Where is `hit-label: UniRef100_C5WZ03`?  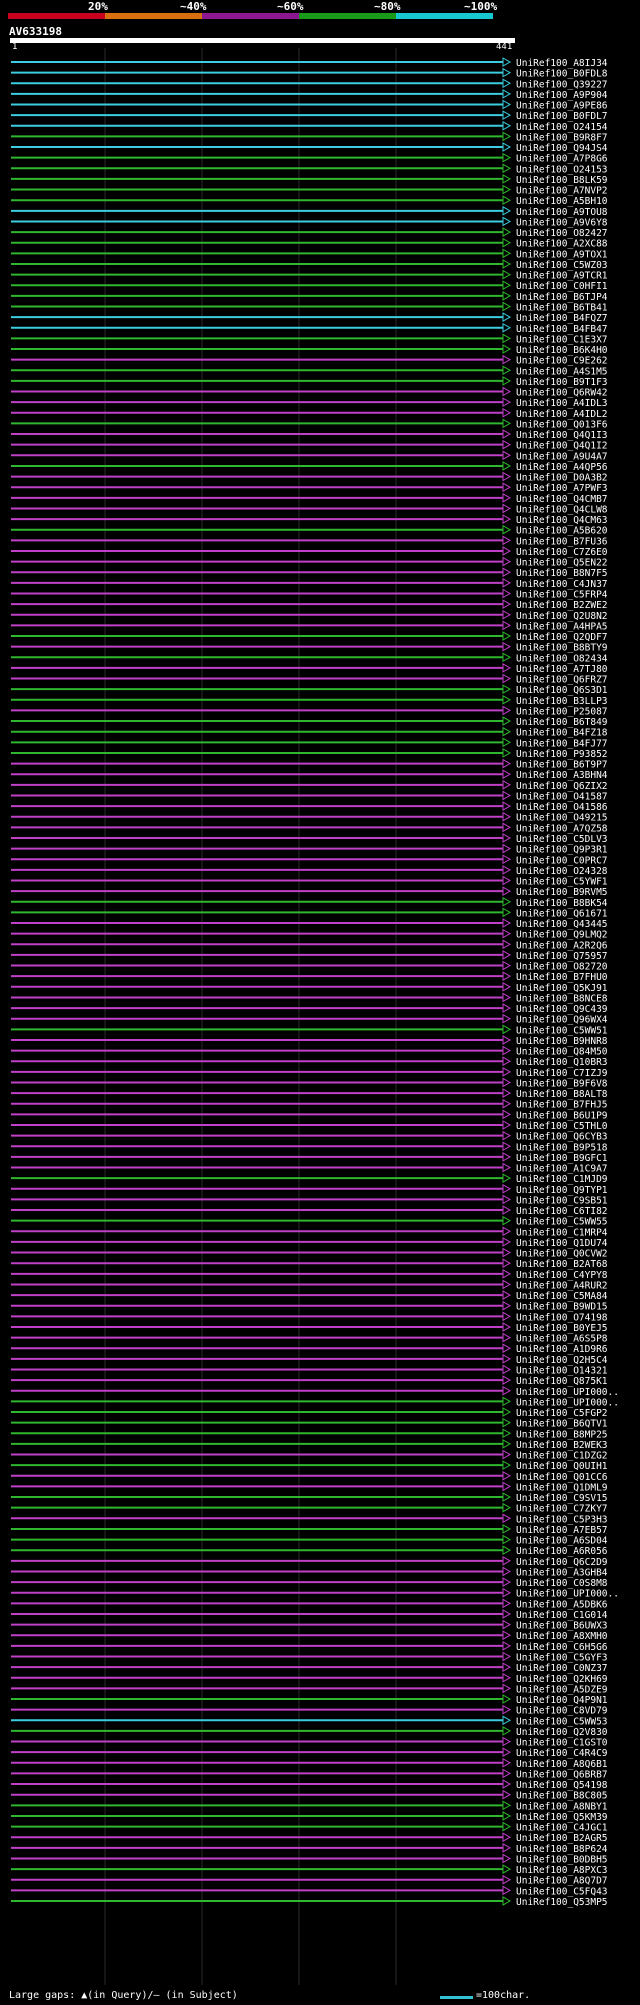
hit-label: UniRef100_C5WZ03 is located at coordinates (562, 265).